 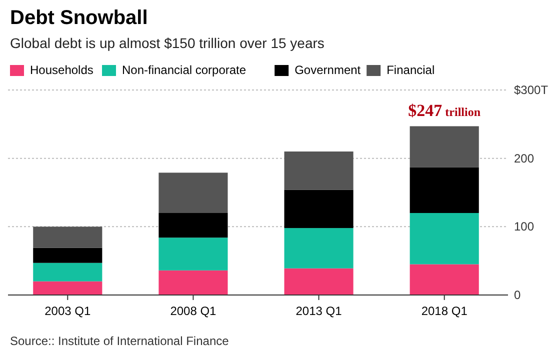 I want to click on legend-label: Government, so click(x=328, y=70).